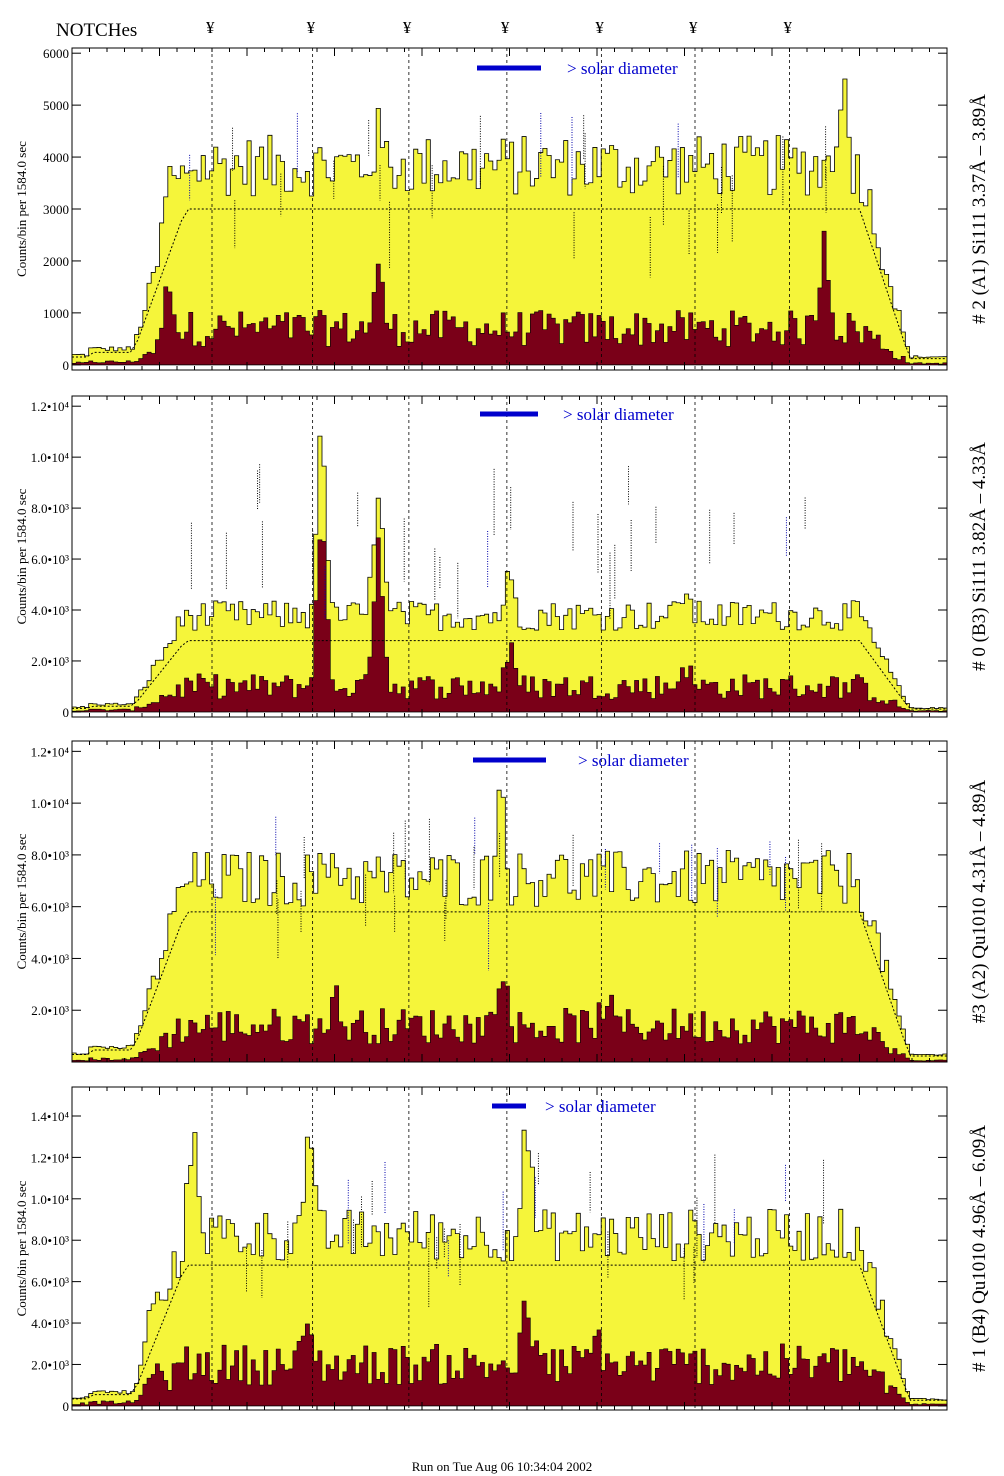 The height and width of the screenshot is (1476, 1004). Describe the element at coordinates (56, 53) in the screenshot. I see `y-tick-label: 6000` at that location.